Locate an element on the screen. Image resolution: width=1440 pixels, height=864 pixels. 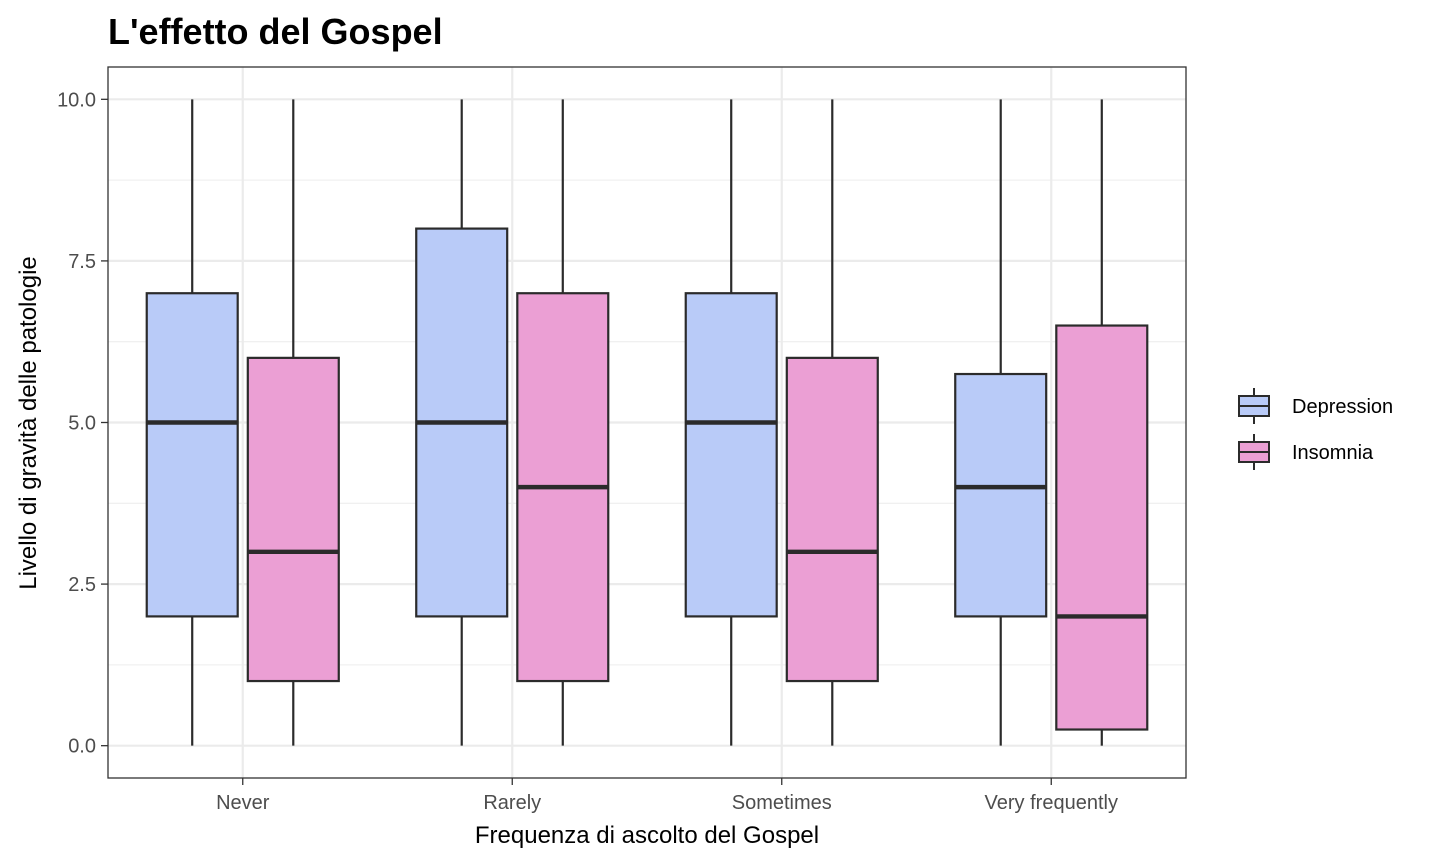
y-tick-label: 5.0 is located at coordinates (82, 424).